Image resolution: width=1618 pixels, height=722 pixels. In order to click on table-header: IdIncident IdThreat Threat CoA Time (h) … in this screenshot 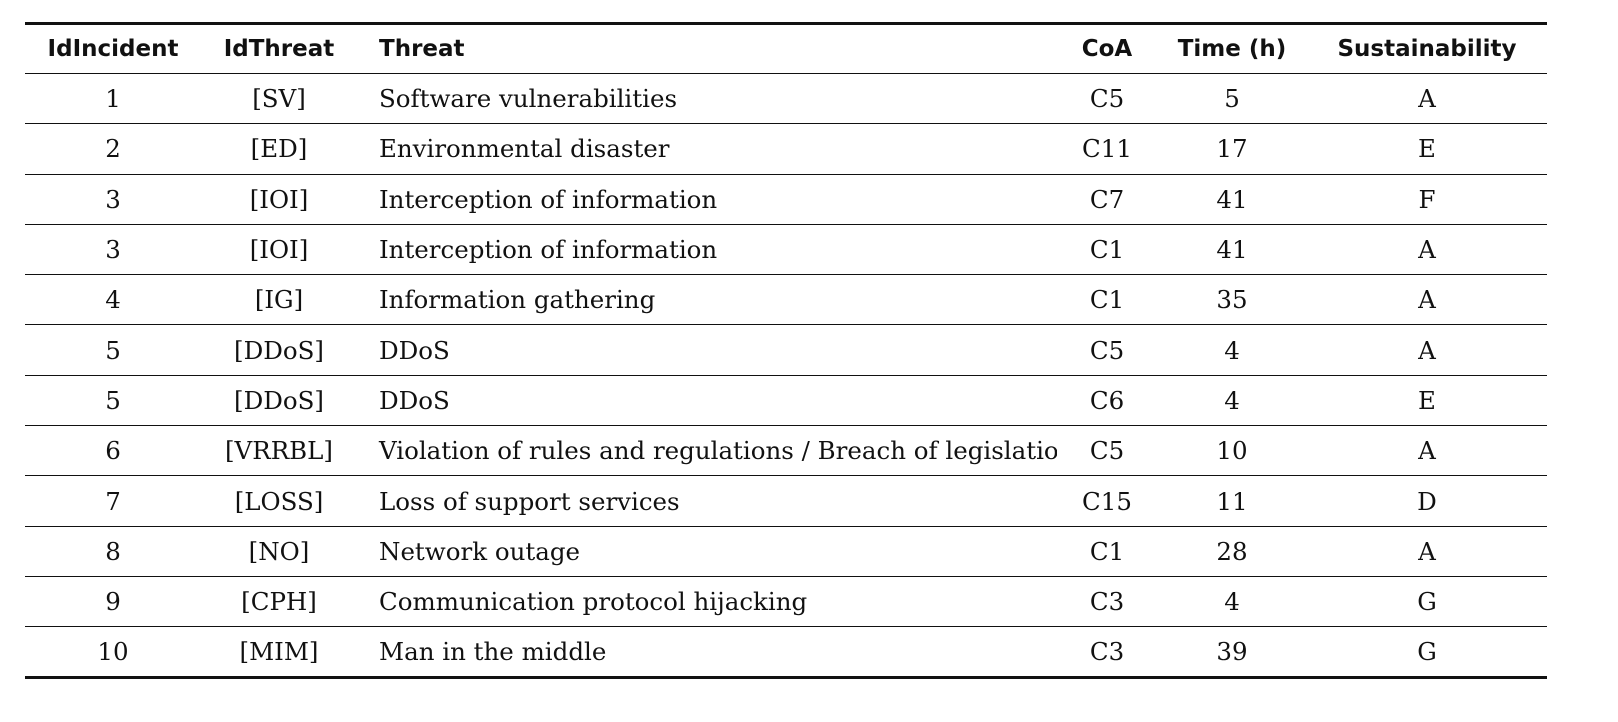, I will do `click(786, 48)`.